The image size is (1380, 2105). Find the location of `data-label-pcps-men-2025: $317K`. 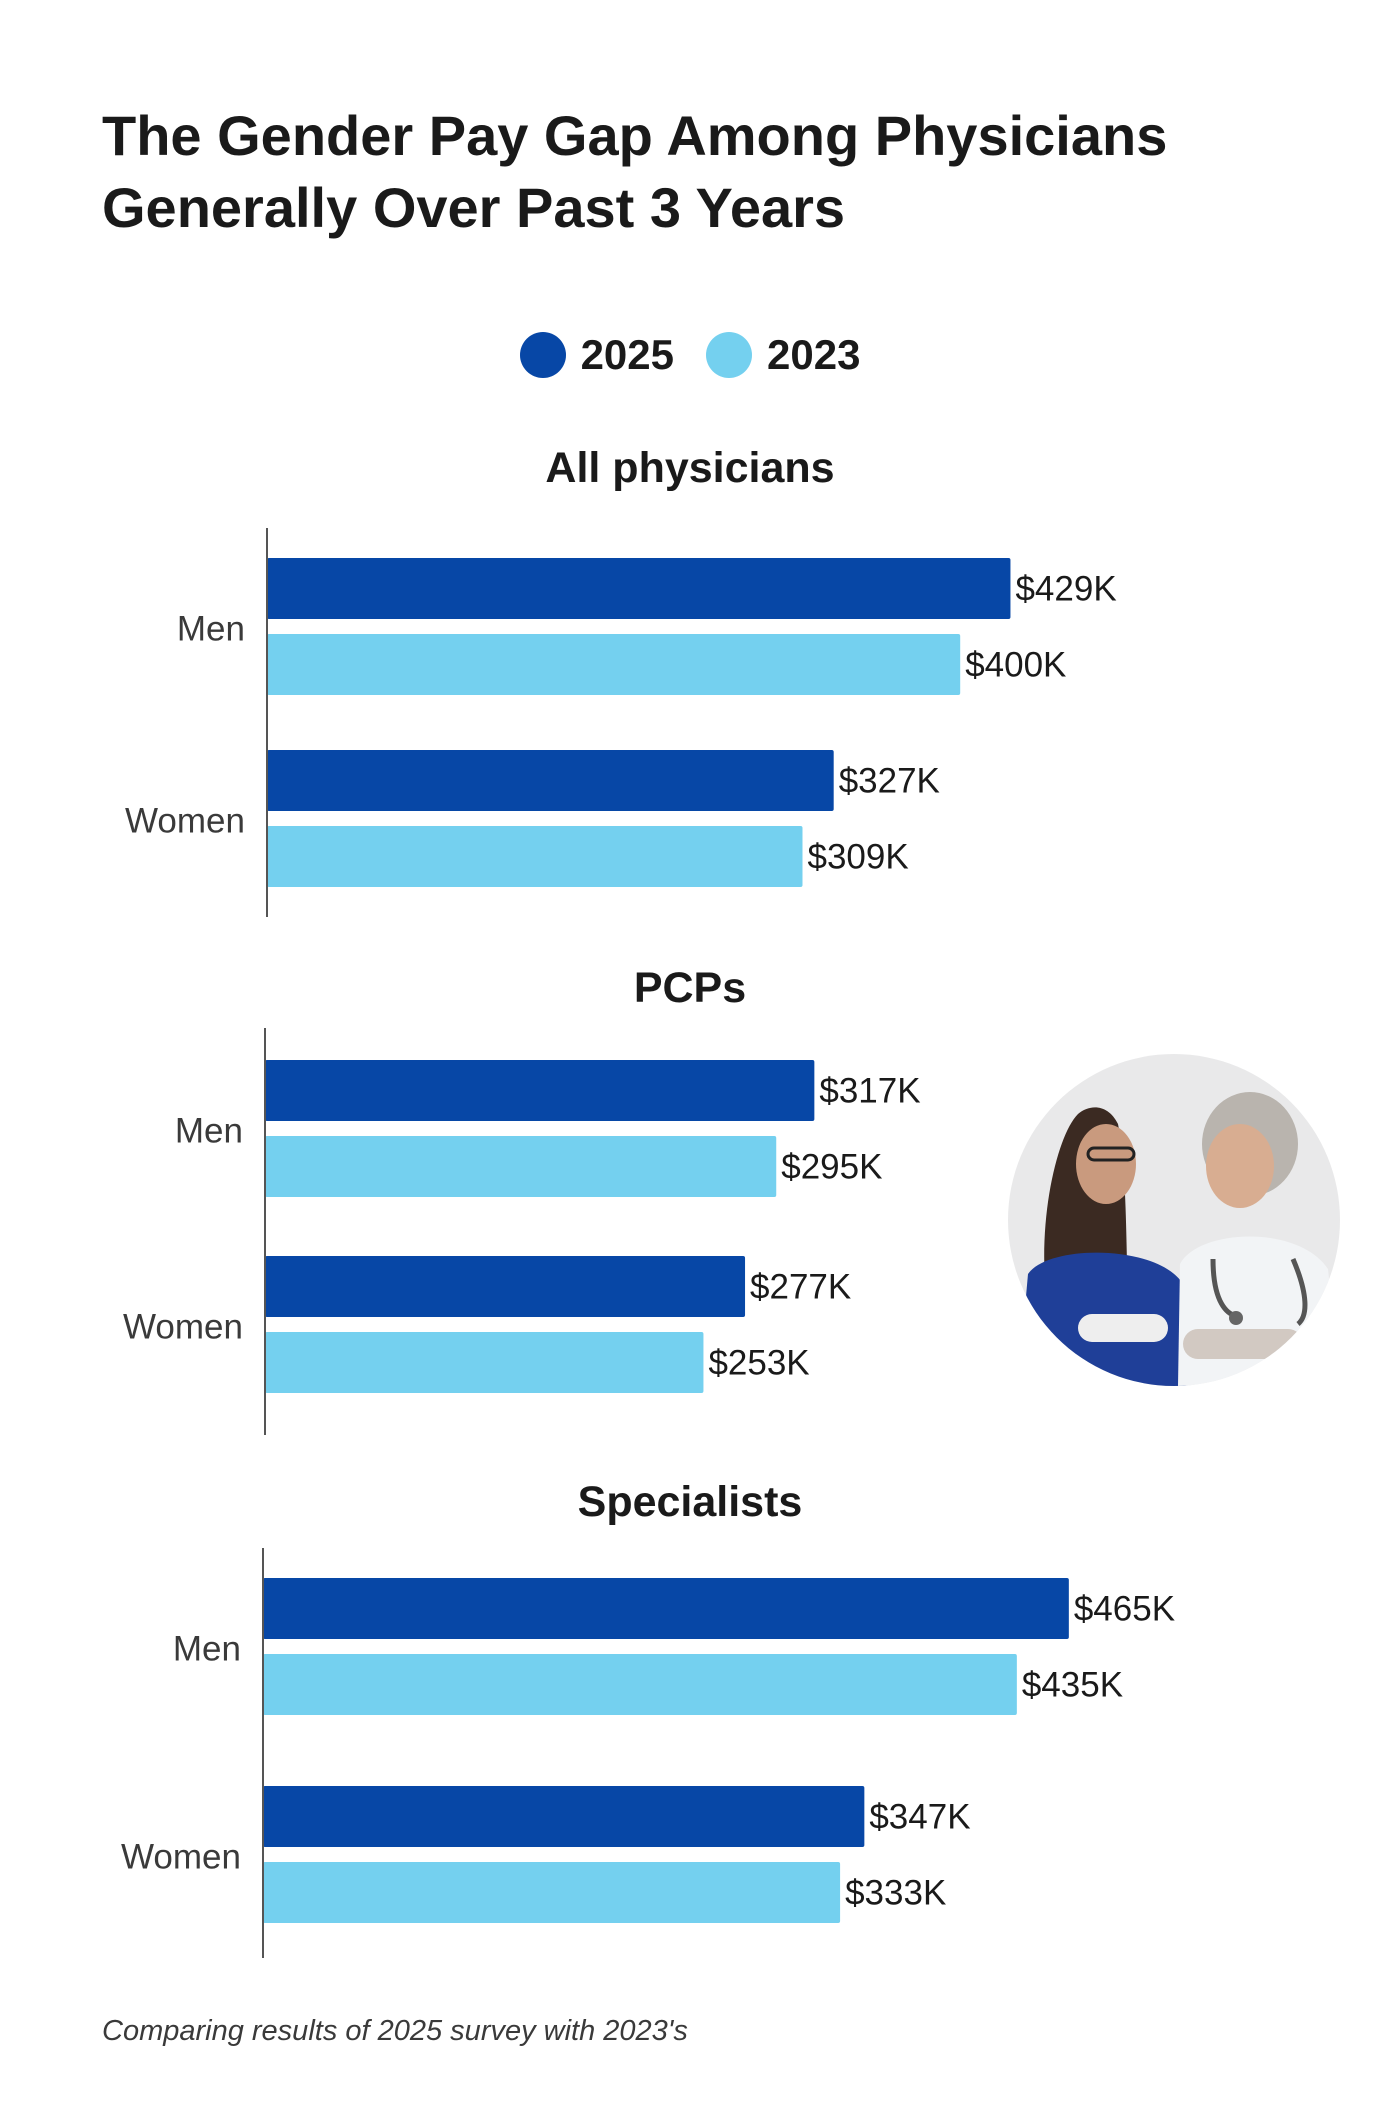

data-label-pcps-men-2025: $317K is located at coordinates (869, 1091).